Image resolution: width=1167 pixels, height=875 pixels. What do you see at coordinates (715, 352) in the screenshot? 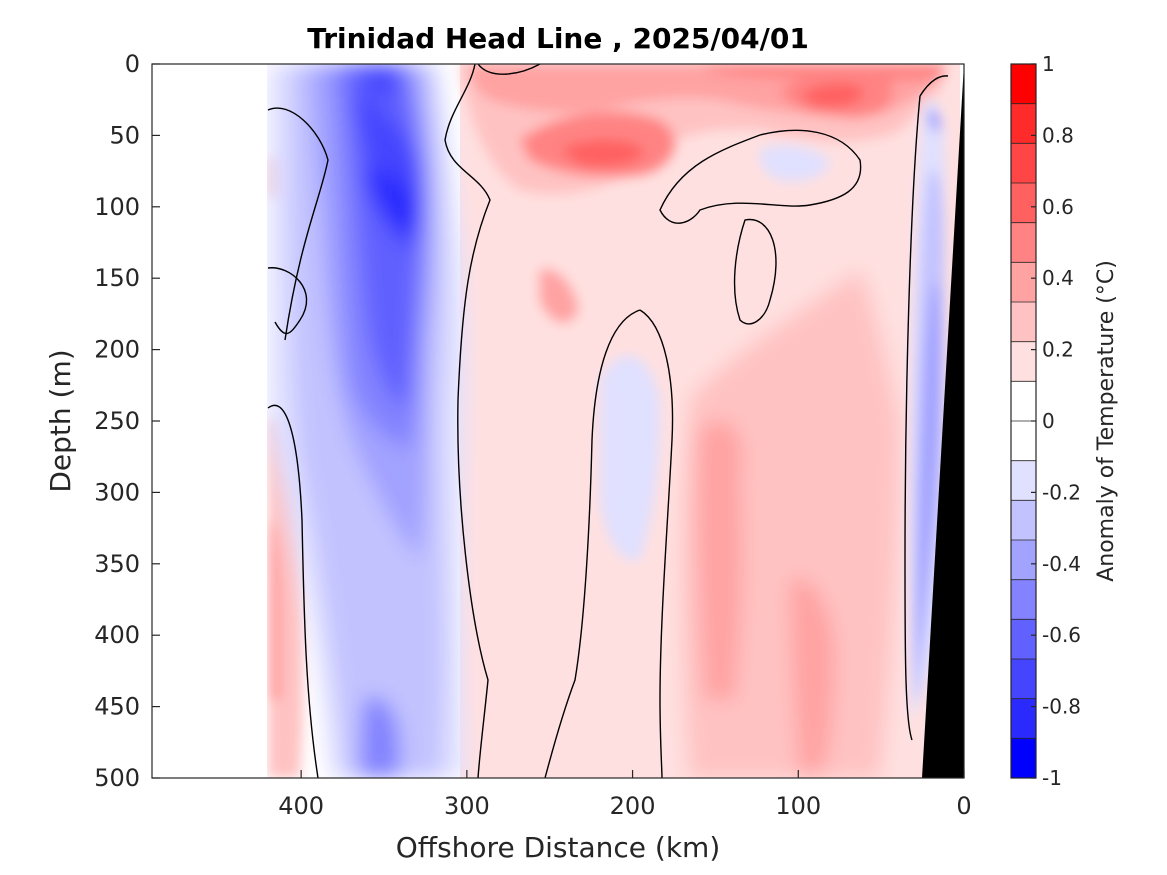
I see `cool-narrow-band` at bounding box center [715, 352].